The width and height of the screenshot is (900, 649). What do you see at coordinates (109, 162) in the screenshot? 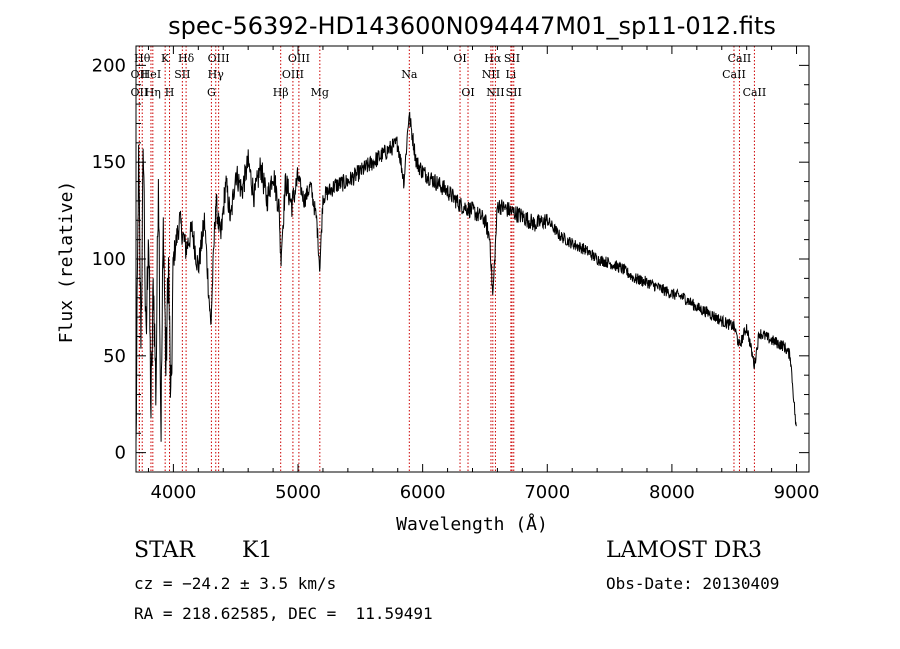
I see `y-tick-label-3: 150` at bounding box center [109, 162].